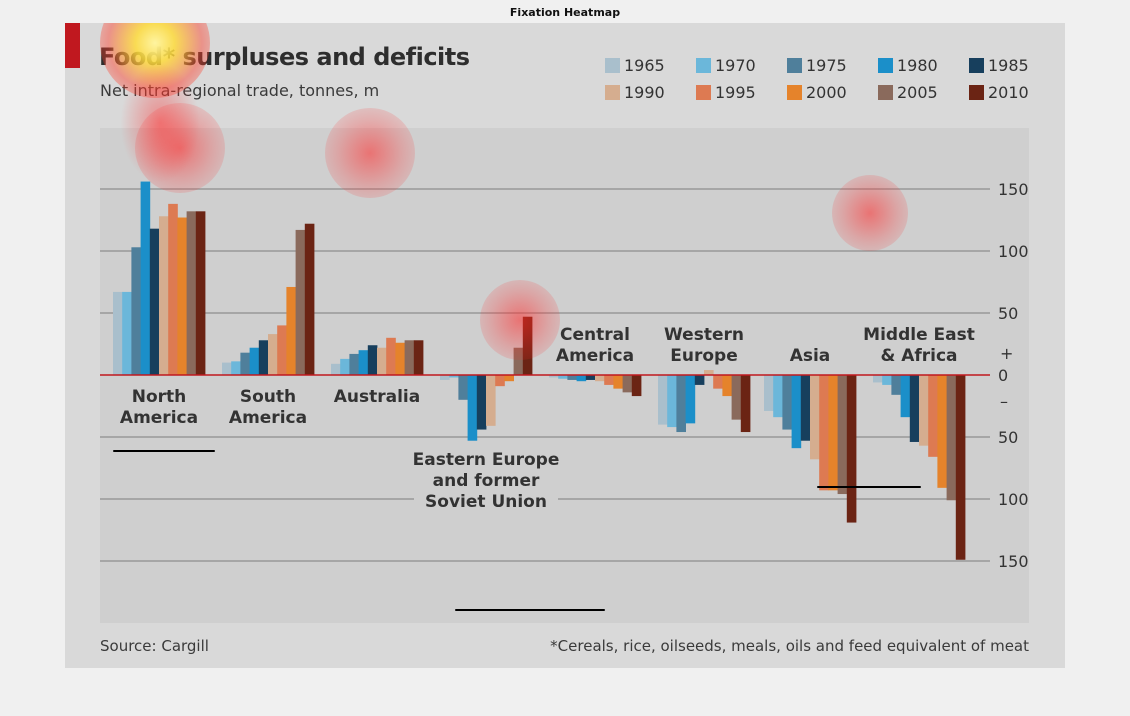 This screenshot has width=1130, height=716. What do you see at coordinates (1004, 401) in the screenshot?
I see `y-minus-sign: –` at bounding box center [1004, 401].